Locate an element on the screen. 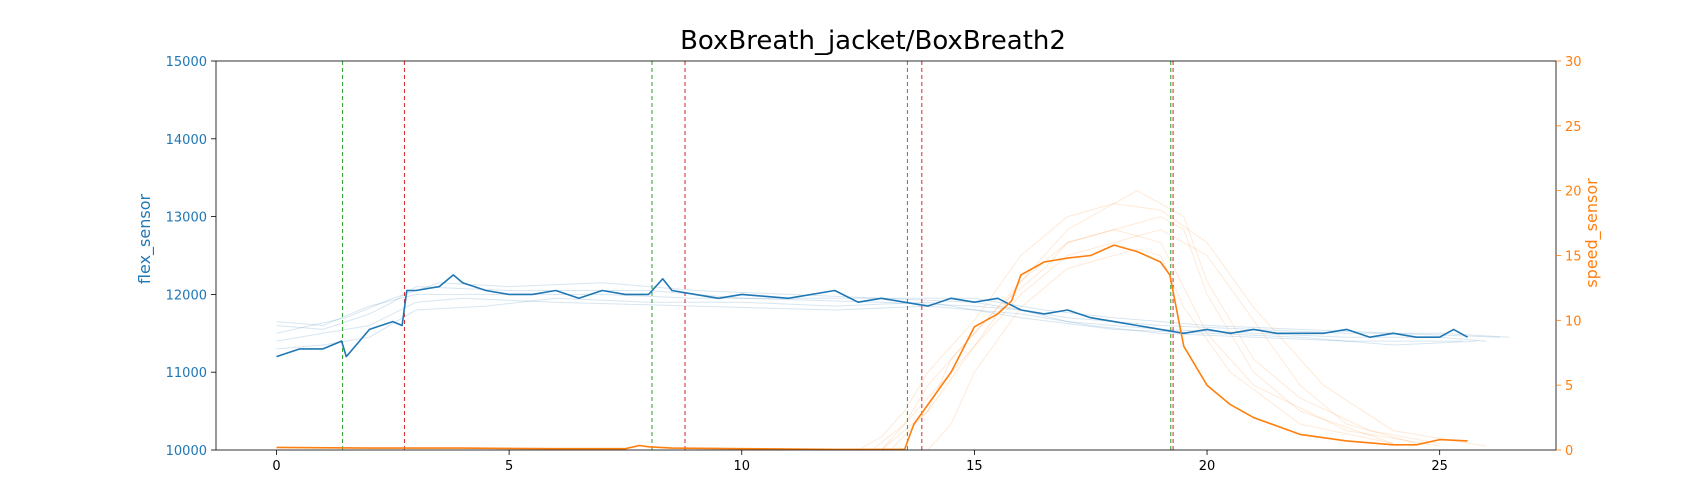  y-right-tick-label: 20 is located at coordinates (1573, 192).